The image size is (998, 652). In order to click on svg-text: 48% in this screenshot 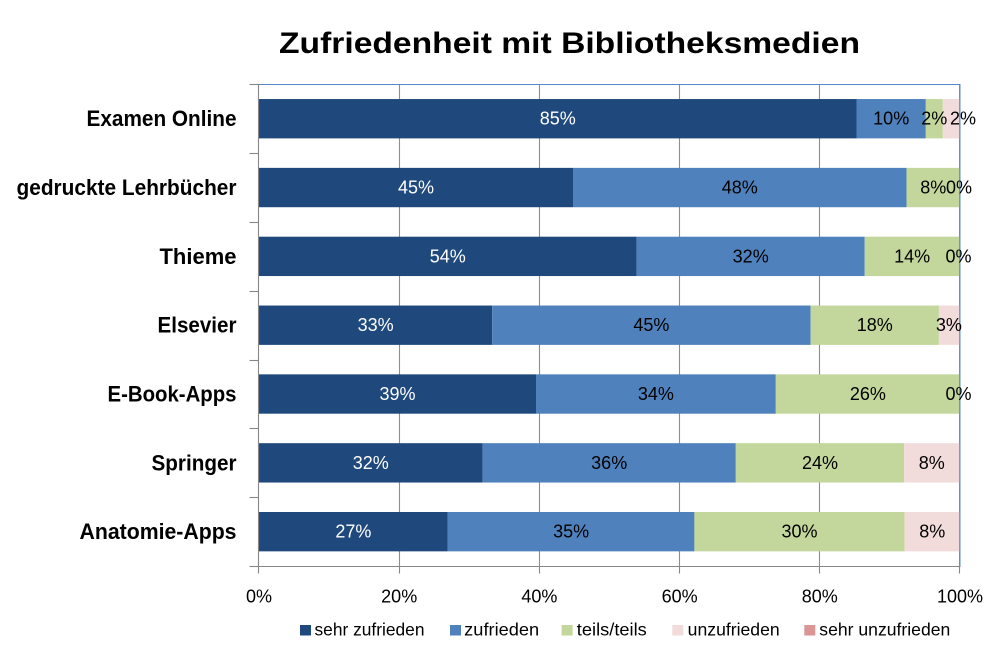, I will do `click(740, 188)`.